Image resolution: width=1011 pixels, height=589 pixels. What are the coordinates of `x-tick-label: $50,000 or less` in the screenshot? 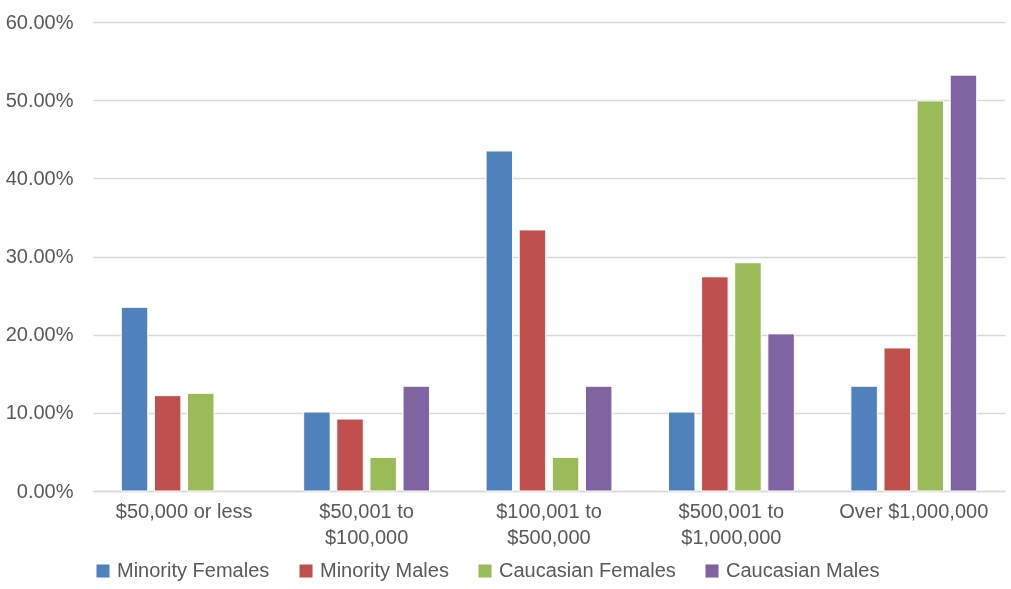 It's located at (184, 510).